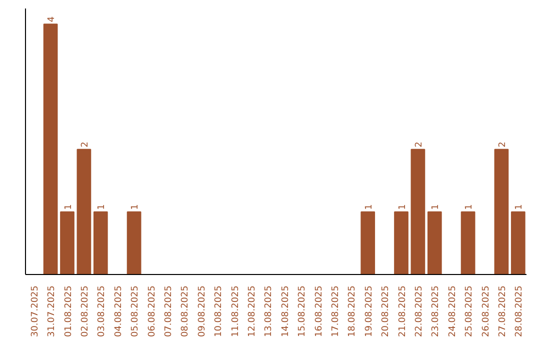 This screenshot has height=340, width=540. What do you see at coordinates (169, 312) in the screenshot?
I see `x-tick-label: 07.08.2025` at bounding box center [169, 312].